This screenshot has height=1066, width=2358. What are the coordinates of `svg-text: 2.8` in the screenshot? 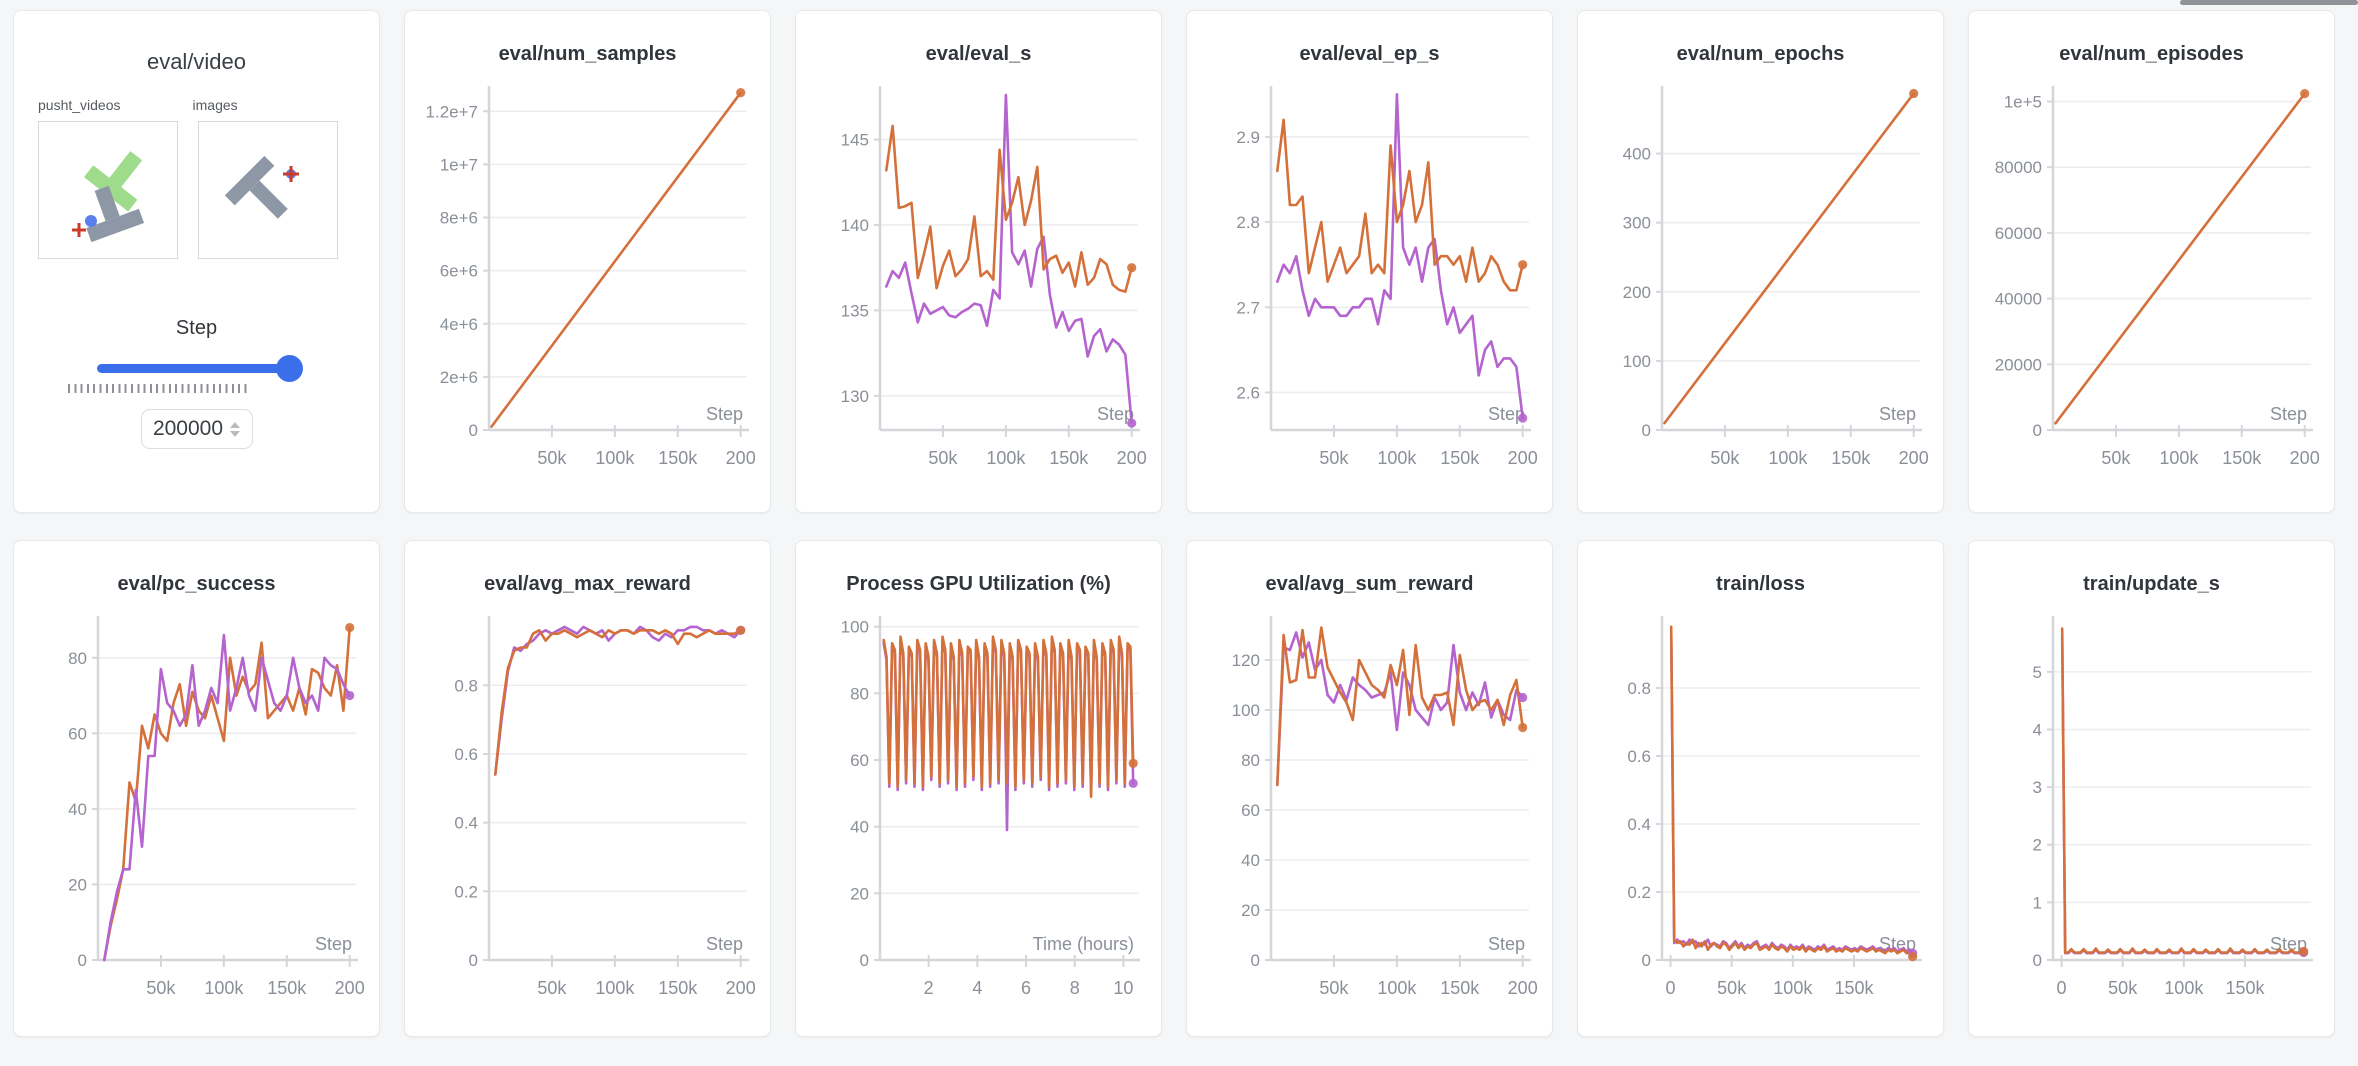 It's located at (1248, 222).